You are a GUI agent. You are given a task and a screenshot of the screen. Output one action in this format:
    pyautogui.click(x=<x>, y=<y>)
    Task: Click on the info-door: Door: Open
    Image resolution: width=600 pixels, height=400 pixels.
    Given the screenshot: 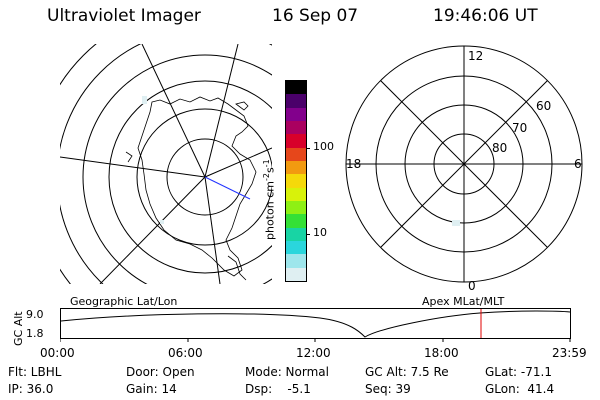 What is the action you would take?
    pyautogui.click(x=160, y=372)
    